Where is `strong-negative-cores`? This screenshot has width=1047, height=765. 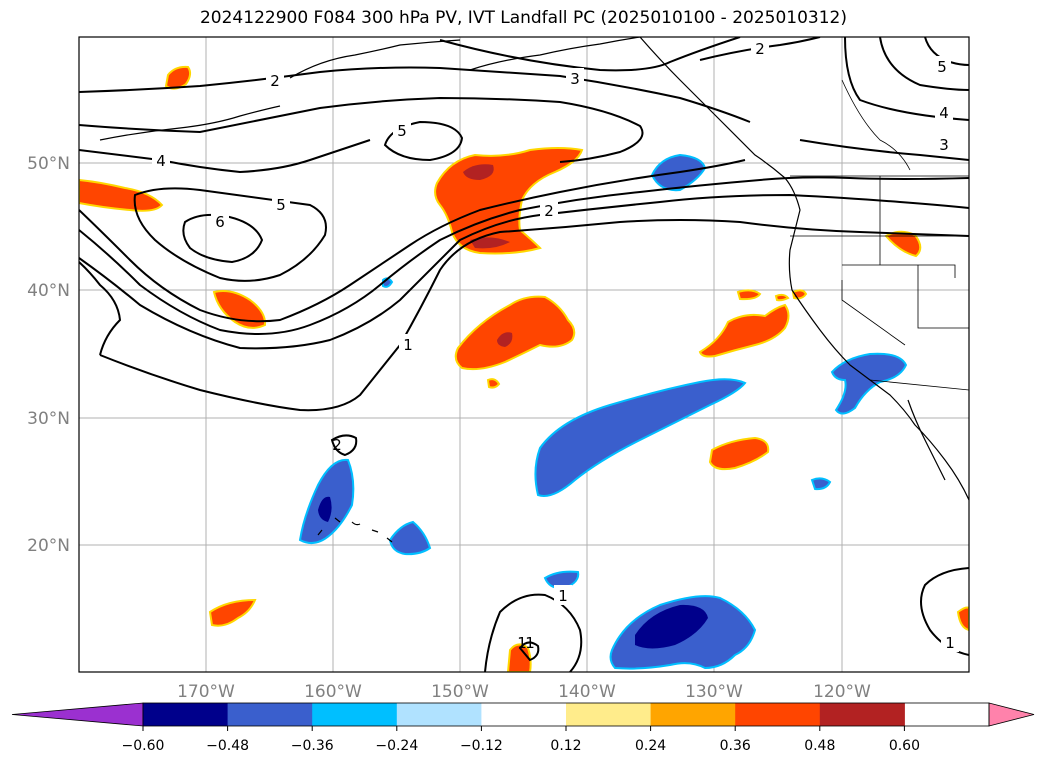
strong-negative-cores is located at coordinates (513, 572).